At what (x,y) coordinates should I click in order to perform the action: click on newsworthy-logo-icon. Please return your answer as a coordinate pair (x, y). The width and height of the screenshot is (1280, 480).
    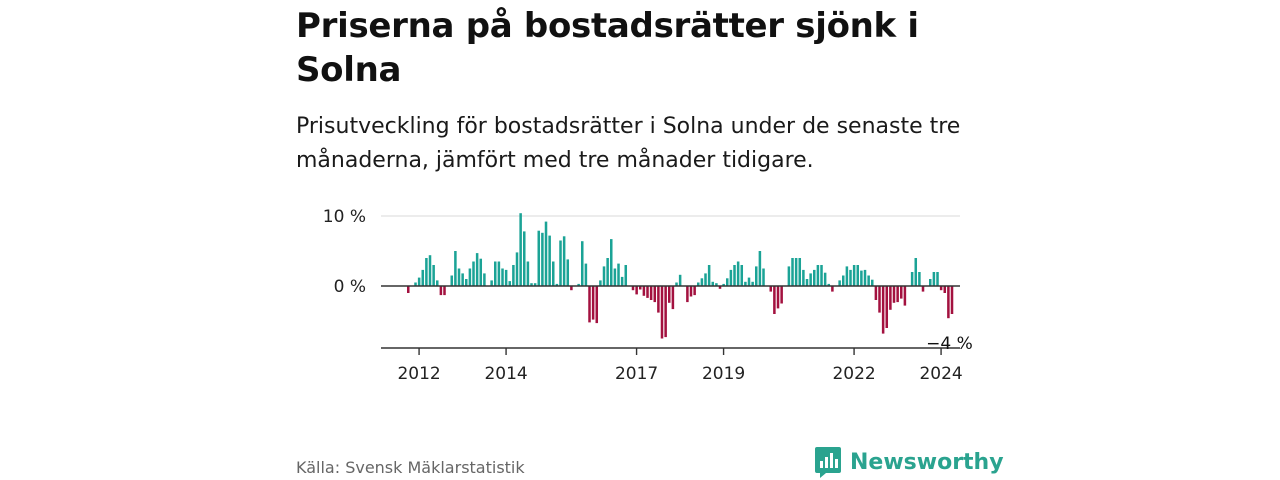
    Looking at the image, I should click on (828, 462).